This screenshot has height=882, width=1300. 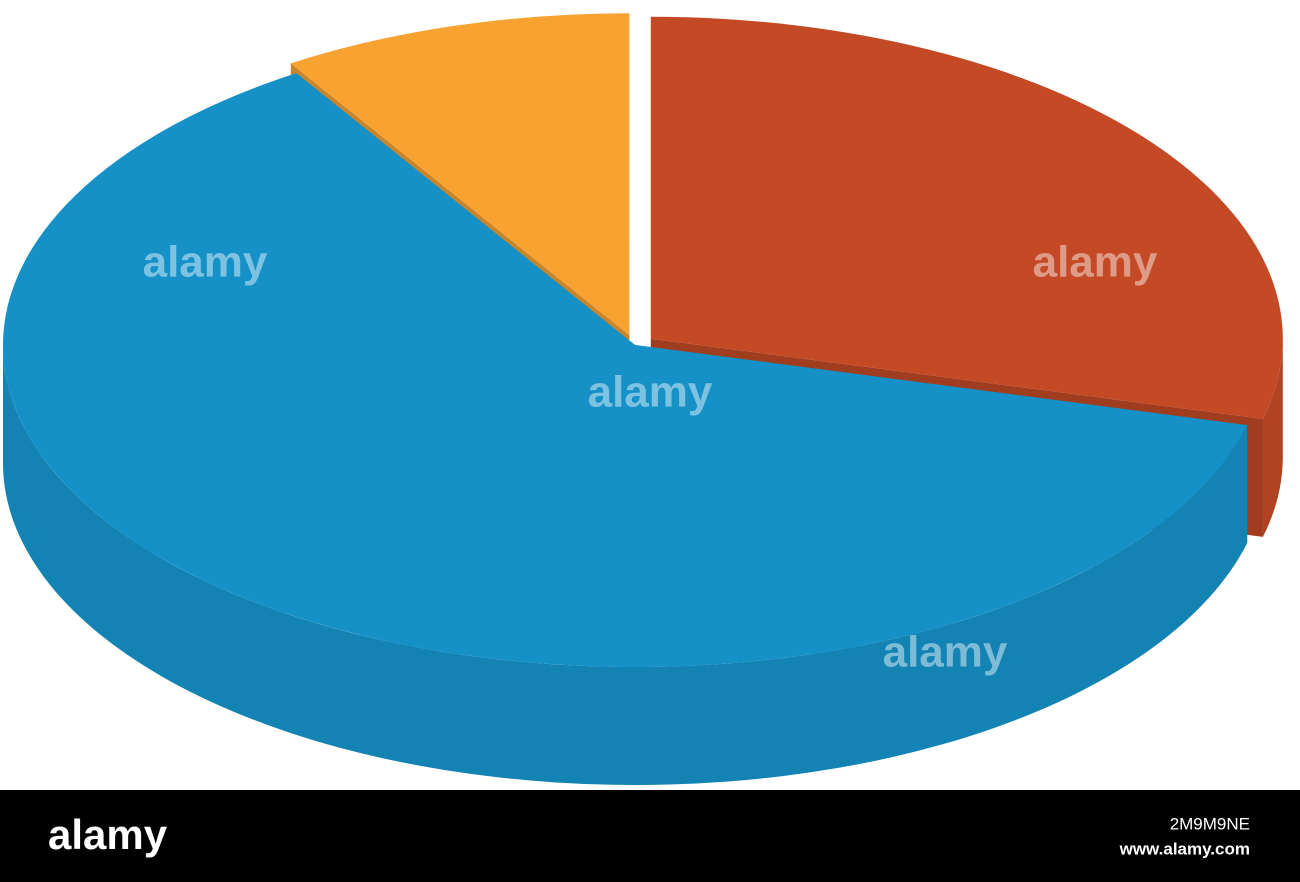 What do you see at coordinates (1272, 437) in the screenshot?
I see `slice-side` at bounding box center [1272, 437].